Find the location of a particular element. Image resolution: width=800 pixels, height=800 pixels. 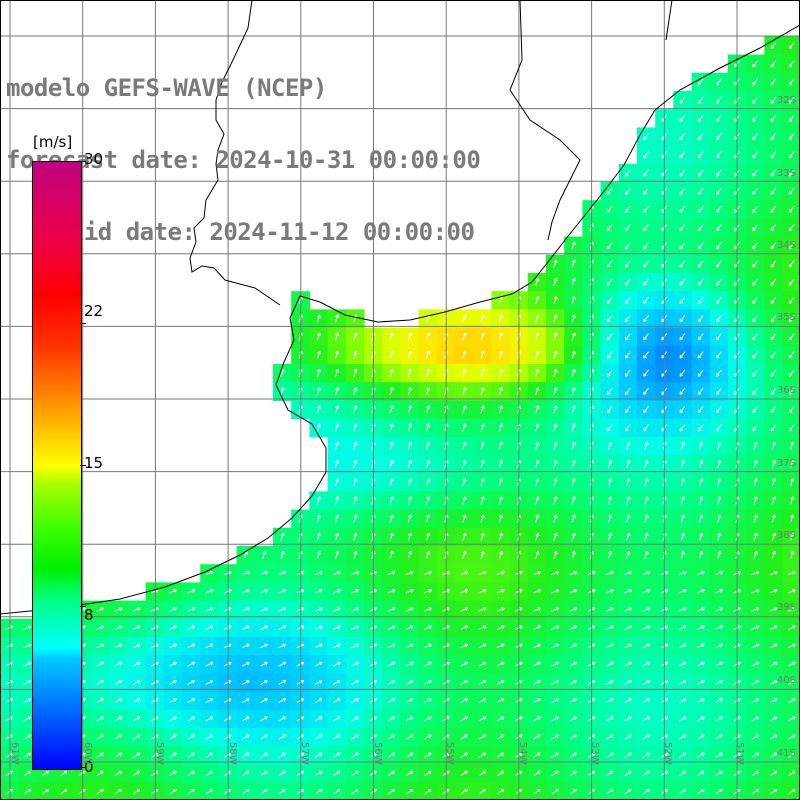

colorbar-tick-22: 22 is located at coordinates (94, 311).